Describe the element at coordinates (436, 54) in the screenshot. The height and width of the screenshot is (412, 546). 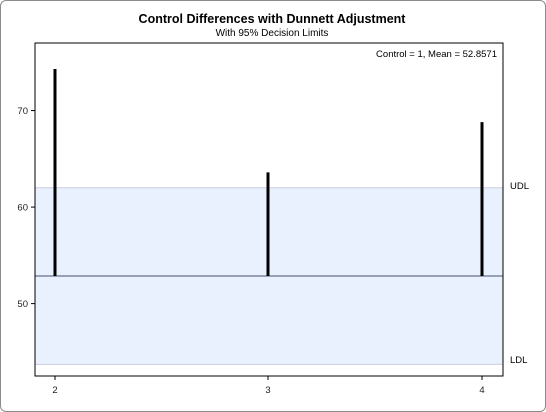
I see `control-mean-inset: Control = 1, Mean = 52.8571` at that location.